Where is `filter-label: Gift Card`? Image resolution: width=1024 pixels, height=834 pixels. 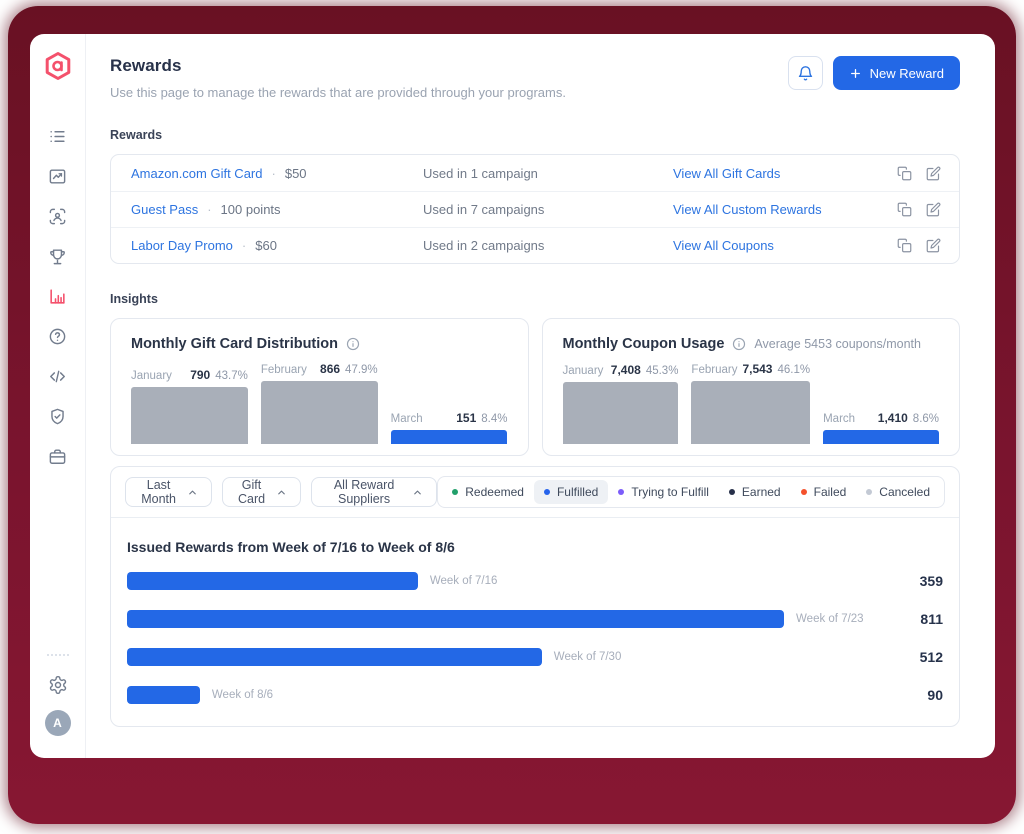
filter-label: Gift Card is located at coordinates (251, 492).